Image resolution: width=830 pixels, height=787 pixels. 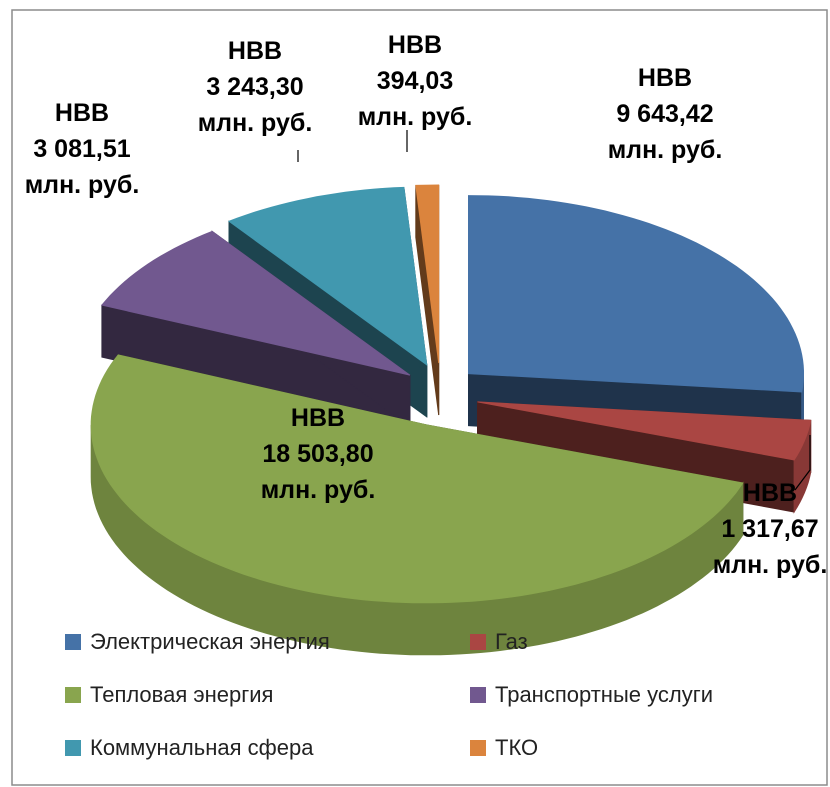 I want to click on data-label: НВВ 18 503,80 млн. руб., so click(x=318, y=454).